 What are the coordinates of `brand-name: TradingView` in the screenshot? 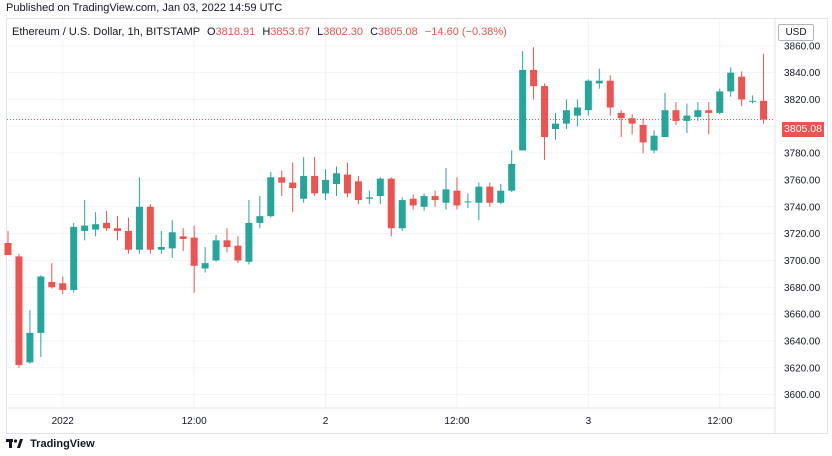 It's located at (62, 444).